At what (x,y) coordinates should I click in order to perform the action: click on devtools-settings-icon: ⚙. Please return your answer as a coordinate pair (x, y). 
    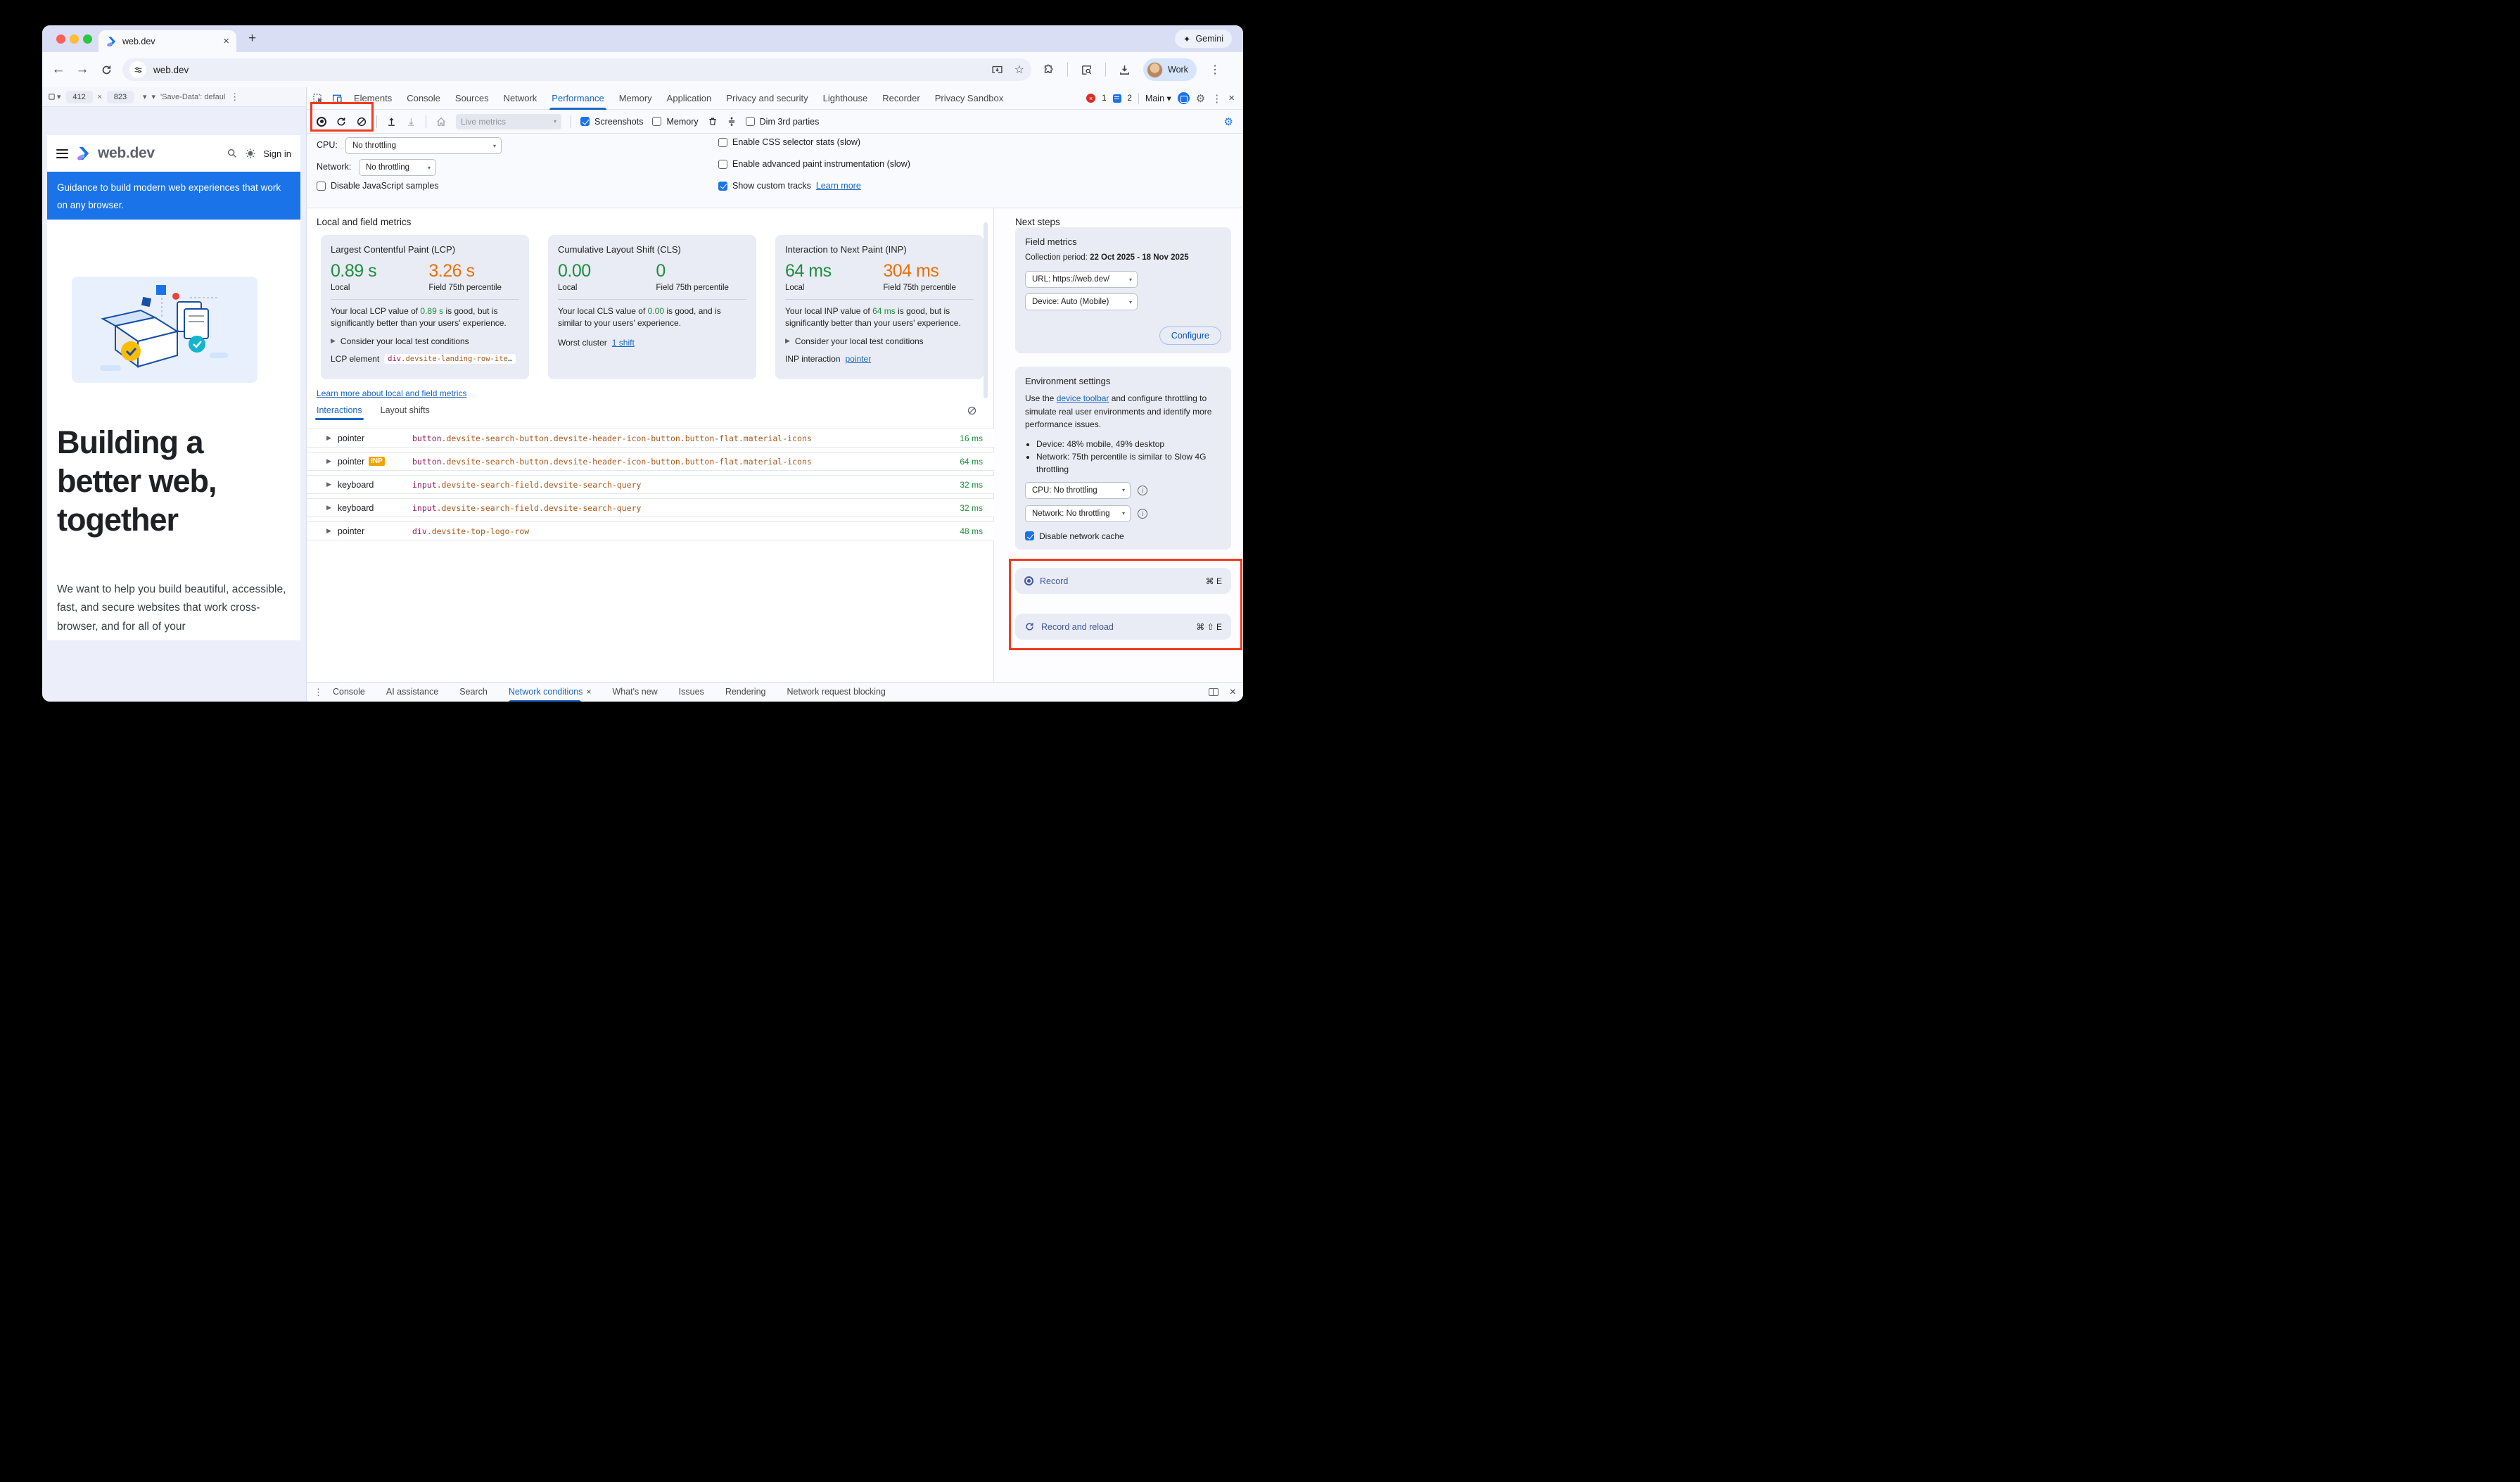
    Looking at the image, I should click on (1201, 98).